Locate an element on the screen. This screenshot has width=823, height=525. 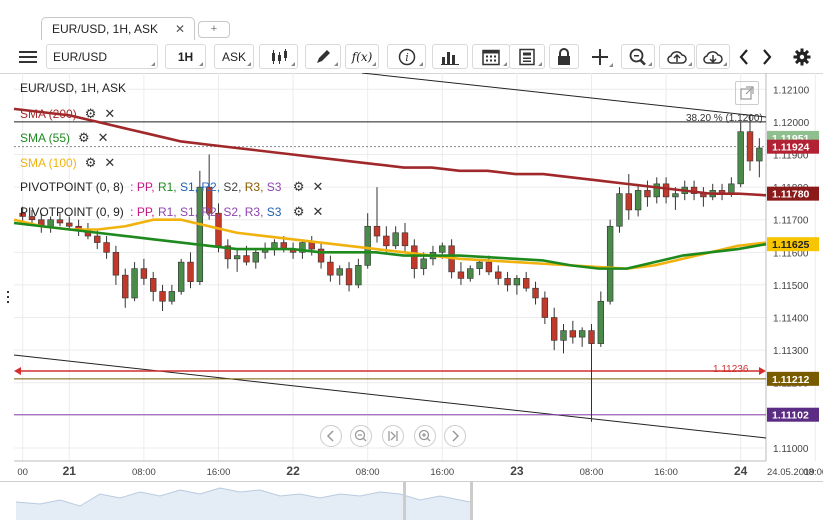
time-tick-label: 24 is located at coordinates (741, 471).